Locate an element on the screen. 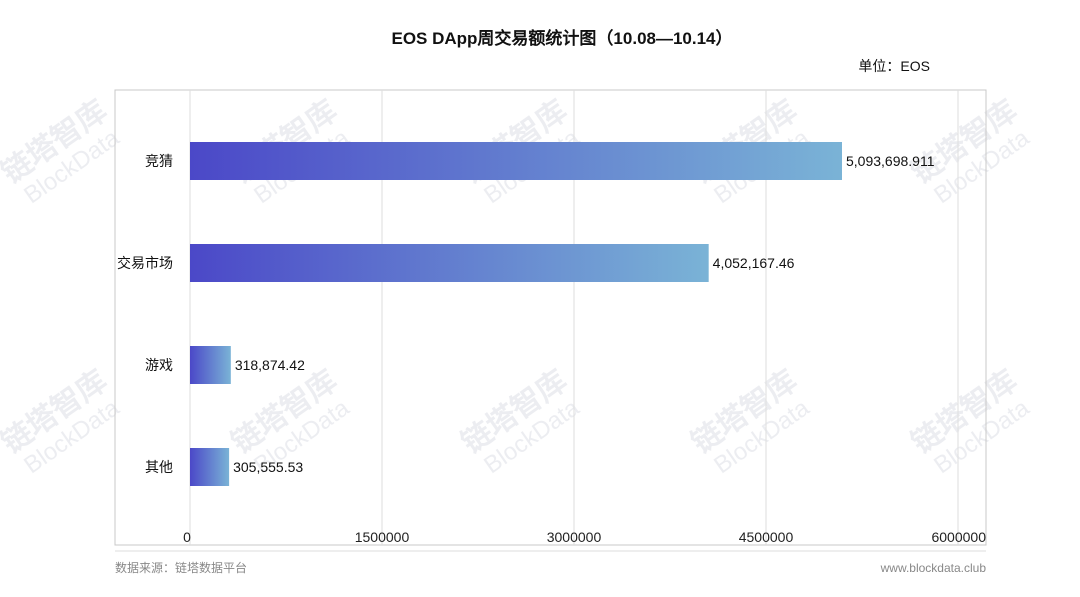  site-url: www.blockdata.club is located at coordinates (933, 568).